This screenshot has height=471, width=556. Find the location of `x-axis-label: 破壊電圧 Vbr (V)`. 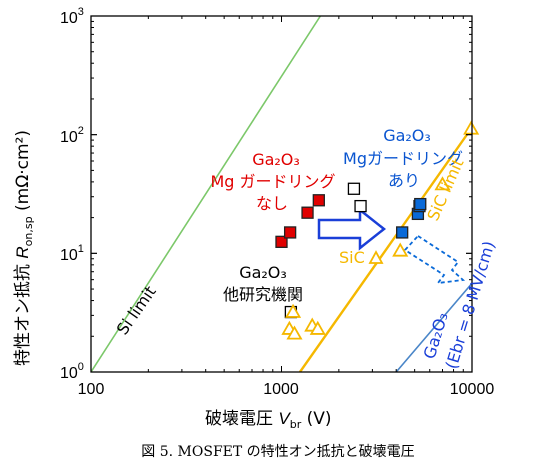

x-axis-label: 破壊電圧 Vbr (V) is located at coordinates (268, 420).